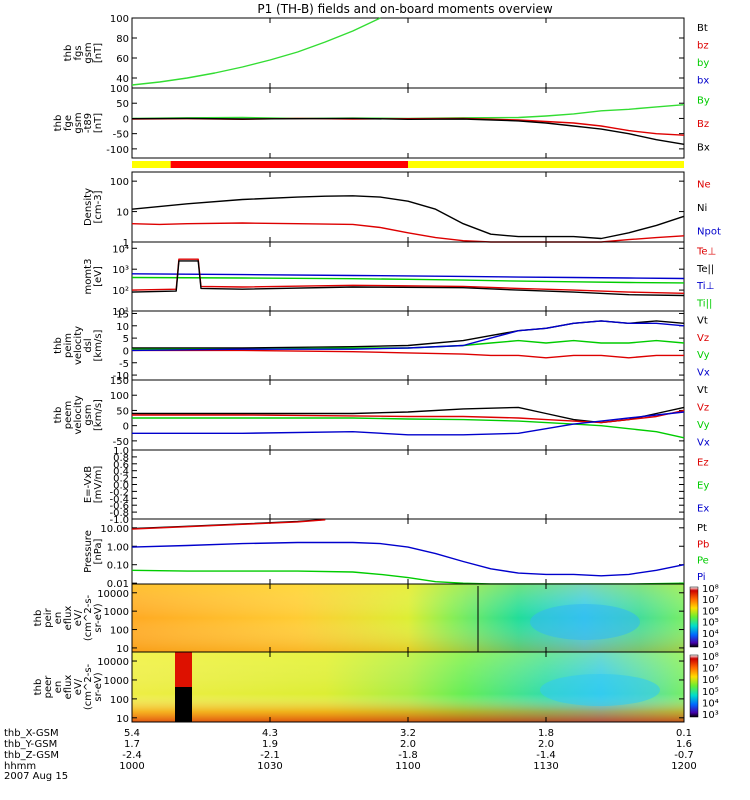 Image resolution: width=750 pixels, height=800 pixels. What do you see at coordinates (120, 312) in the screenshot?
I see `y-tick-label: 10¹` at bounding box center [120, 312].